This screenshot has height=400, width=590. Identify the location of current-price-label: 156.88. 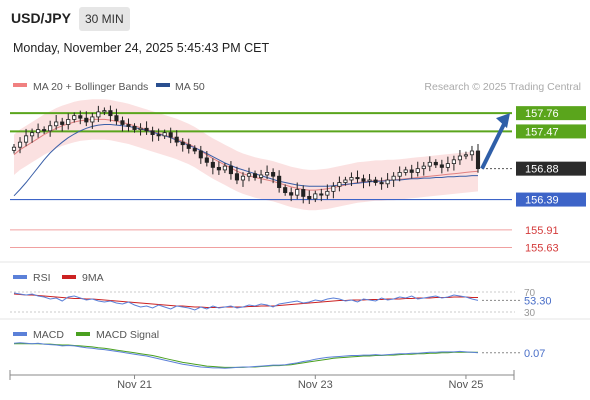
(542, 170).